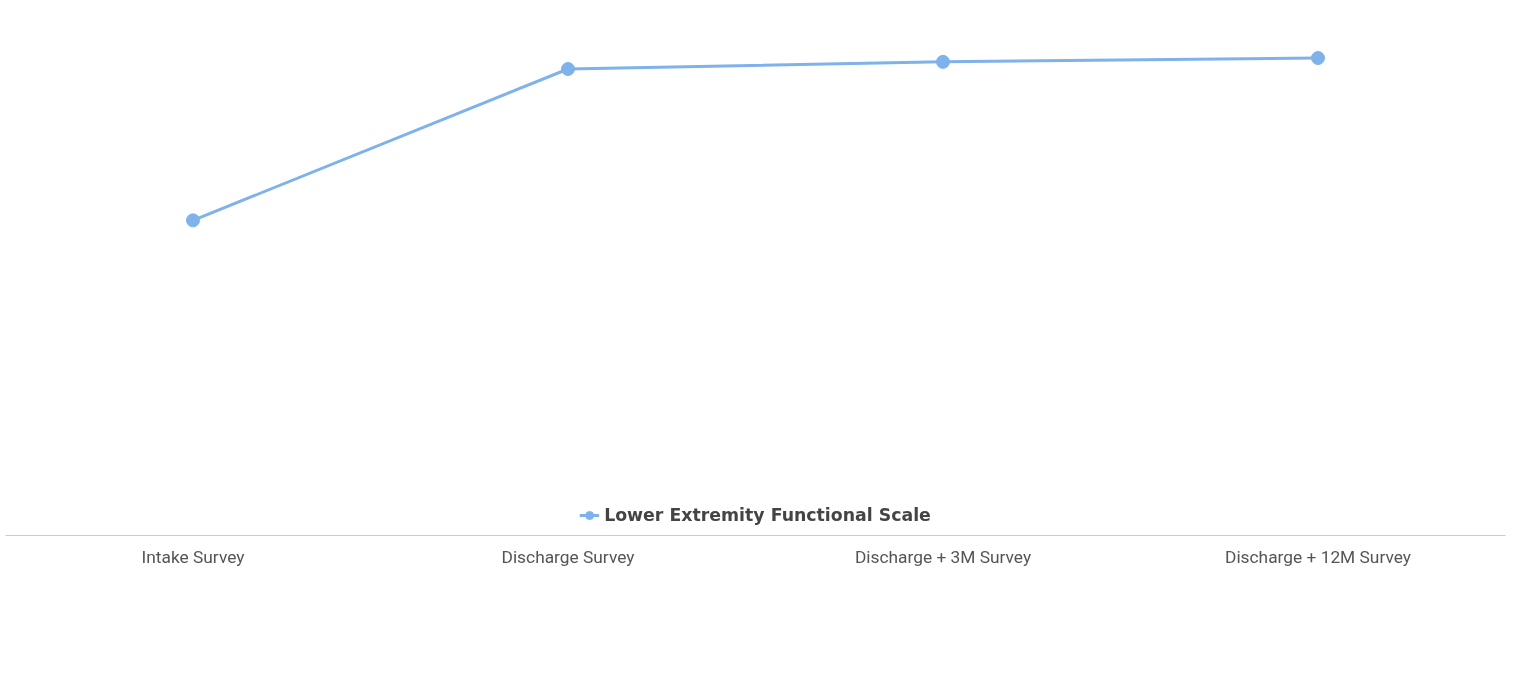  I want to click on legend-label: Lower Extremity Functional Scale, so click(767, 515).